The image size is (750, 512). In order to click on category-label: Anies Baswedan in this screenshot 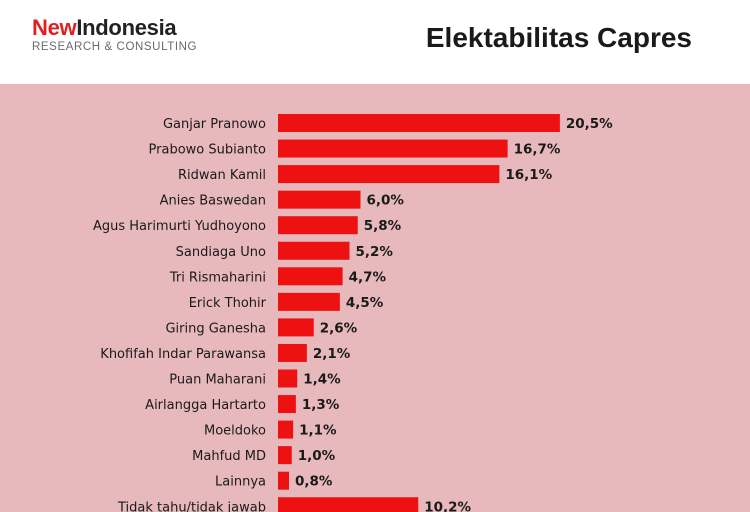, I will do `click(213, 201)`.